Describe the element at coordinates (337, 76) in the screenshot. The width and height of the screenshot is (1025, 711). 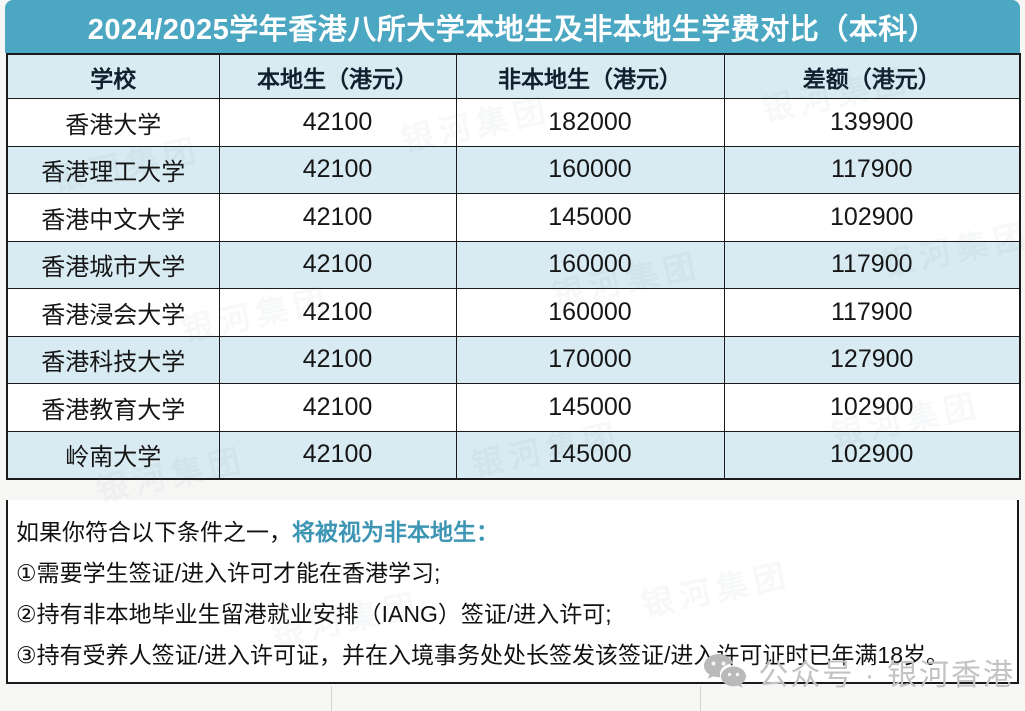
I see `column-header-local: 本地生（港元）` at that location.